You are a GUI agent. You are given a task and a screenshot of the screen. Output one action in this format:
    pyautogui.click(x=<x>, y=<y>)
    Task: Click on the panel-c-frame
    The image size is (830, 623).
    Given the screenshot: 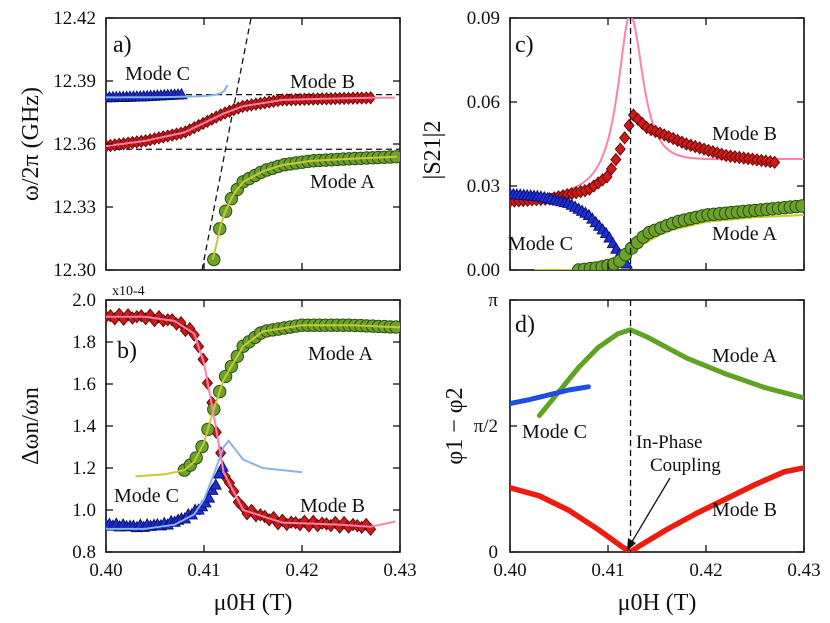 What is the action you would take?
    pyautogui.click(x=657, y=144)
    